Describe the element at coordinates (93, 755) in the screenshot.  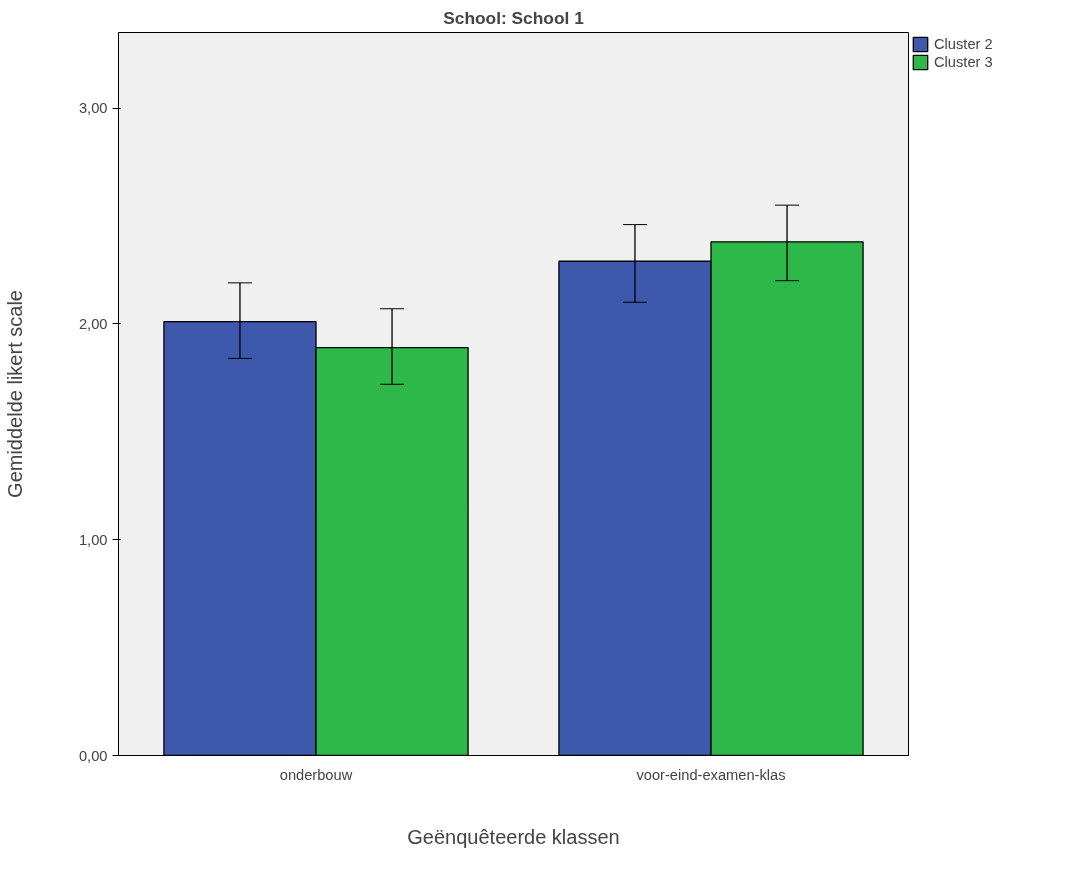
I see `y-tick-label: 0,00` at that location.